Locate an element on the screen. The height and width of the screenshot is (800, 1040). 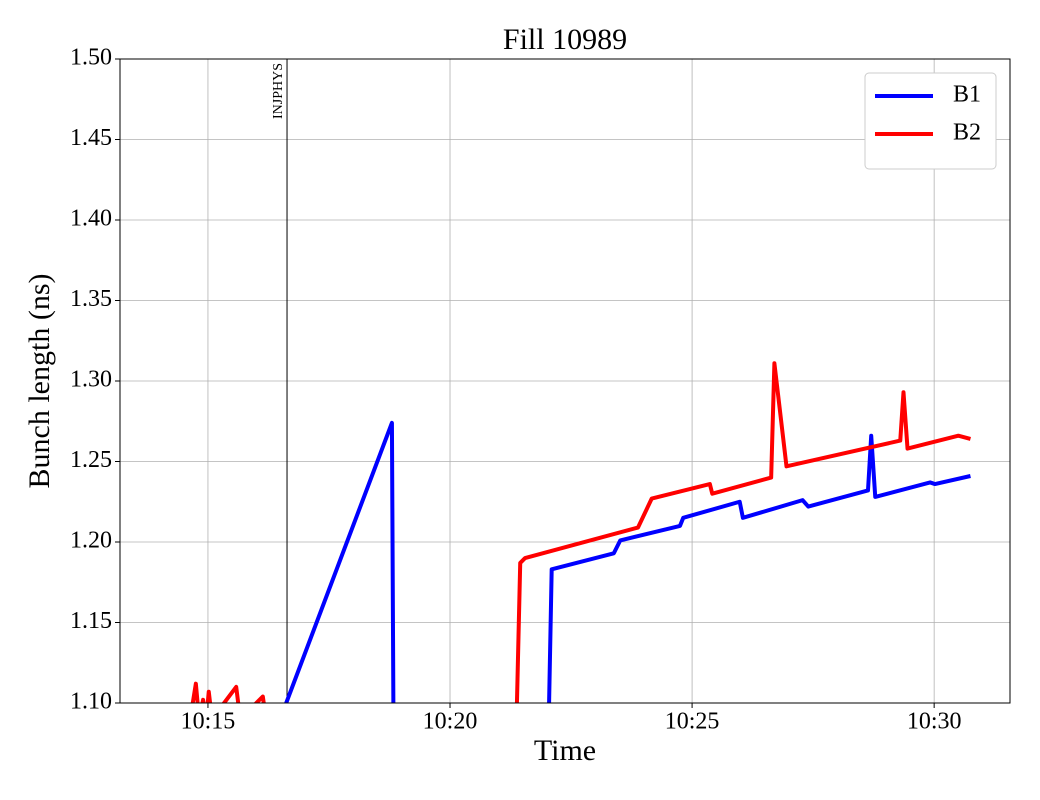
x-tick-label: 10:30 is located at coordinates (934, 722).